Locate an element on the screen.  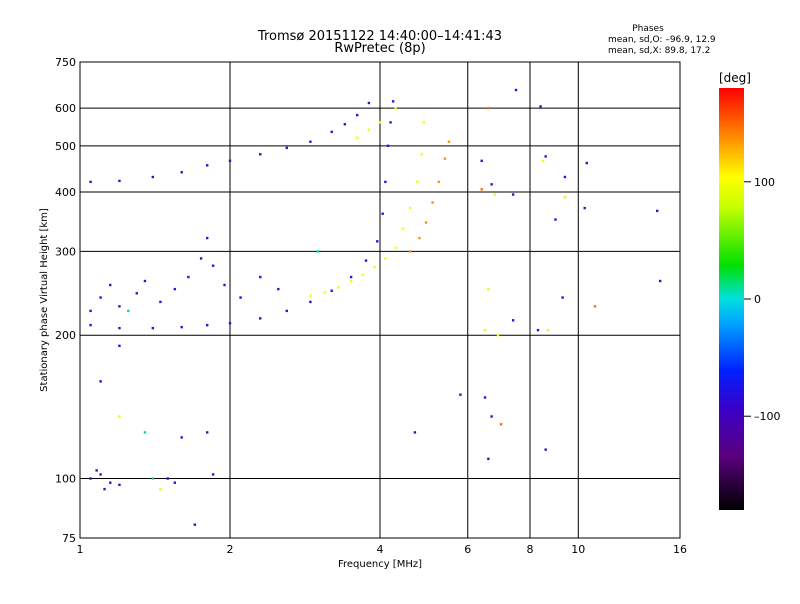
x-axis-ticks: 1 2 4 6 8 10 16 is located at coordinates (382, 549).